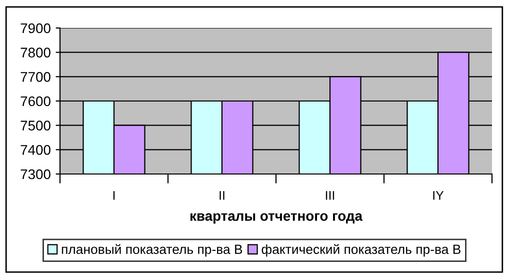  What do you see at coordinates (35, 77) in the screenshot?
I see `y-tick-label: 7700` at bounding box center [35, 77].